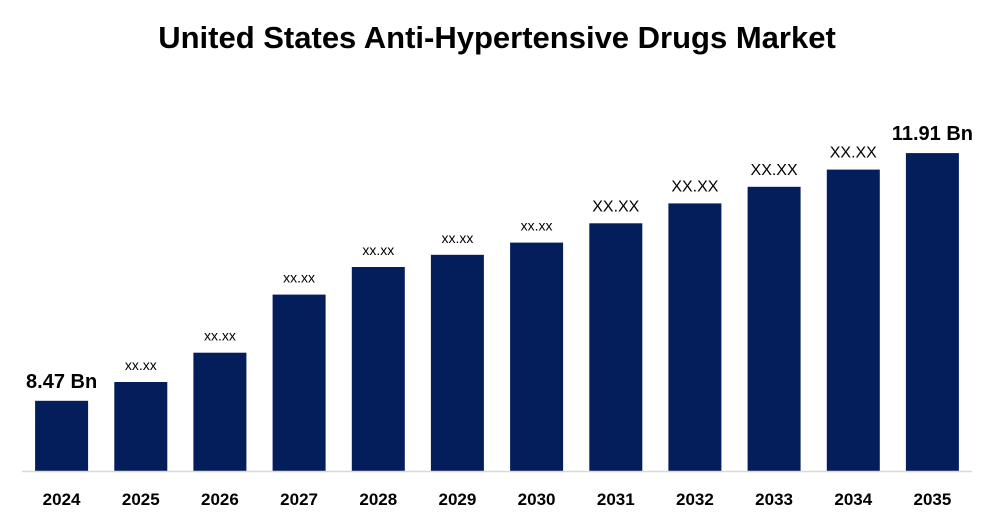  Describe the element at coordinates (220, 336) in the screenshot. I see `data-label-2026: xx.xx` at that location.